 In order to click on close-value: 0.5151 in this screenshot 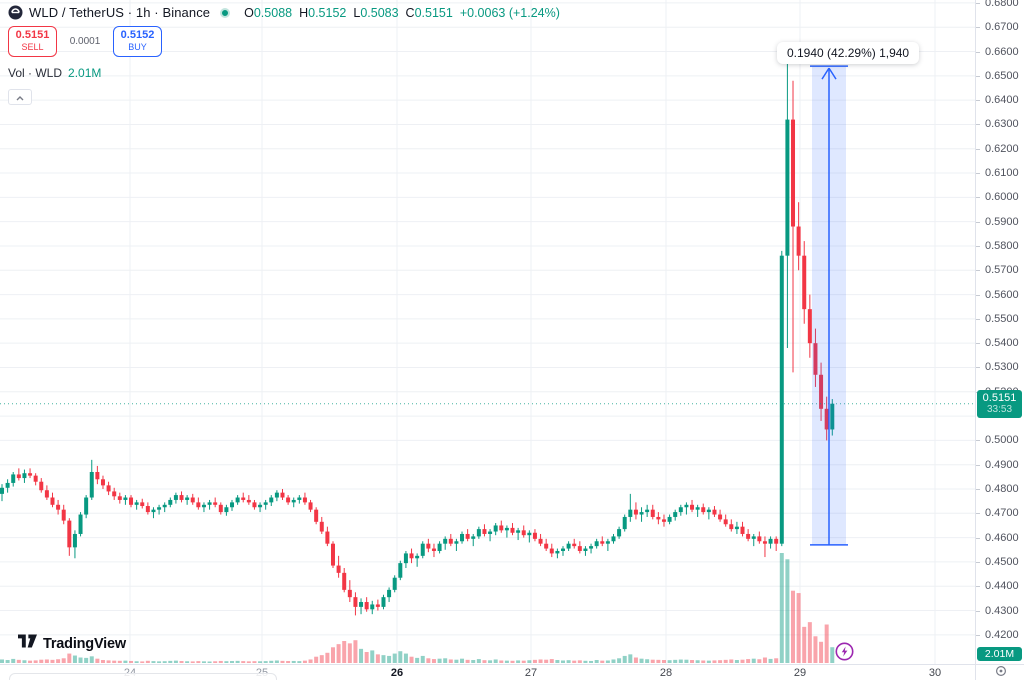, I will do `click(433, 12)`.